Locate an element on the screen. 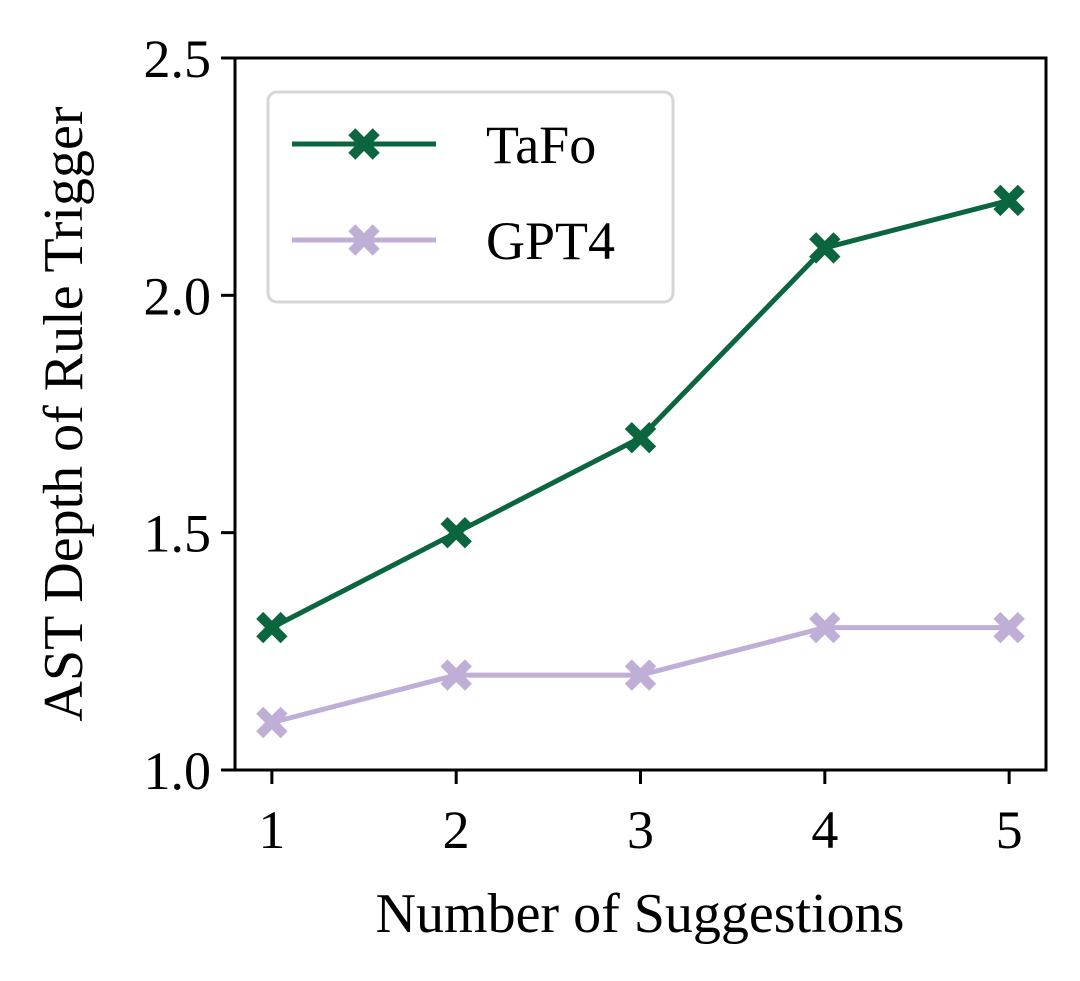 This screenshot has height=981, width=1080. y-tick-label: 2.5 is located at coordinates (178, 59).